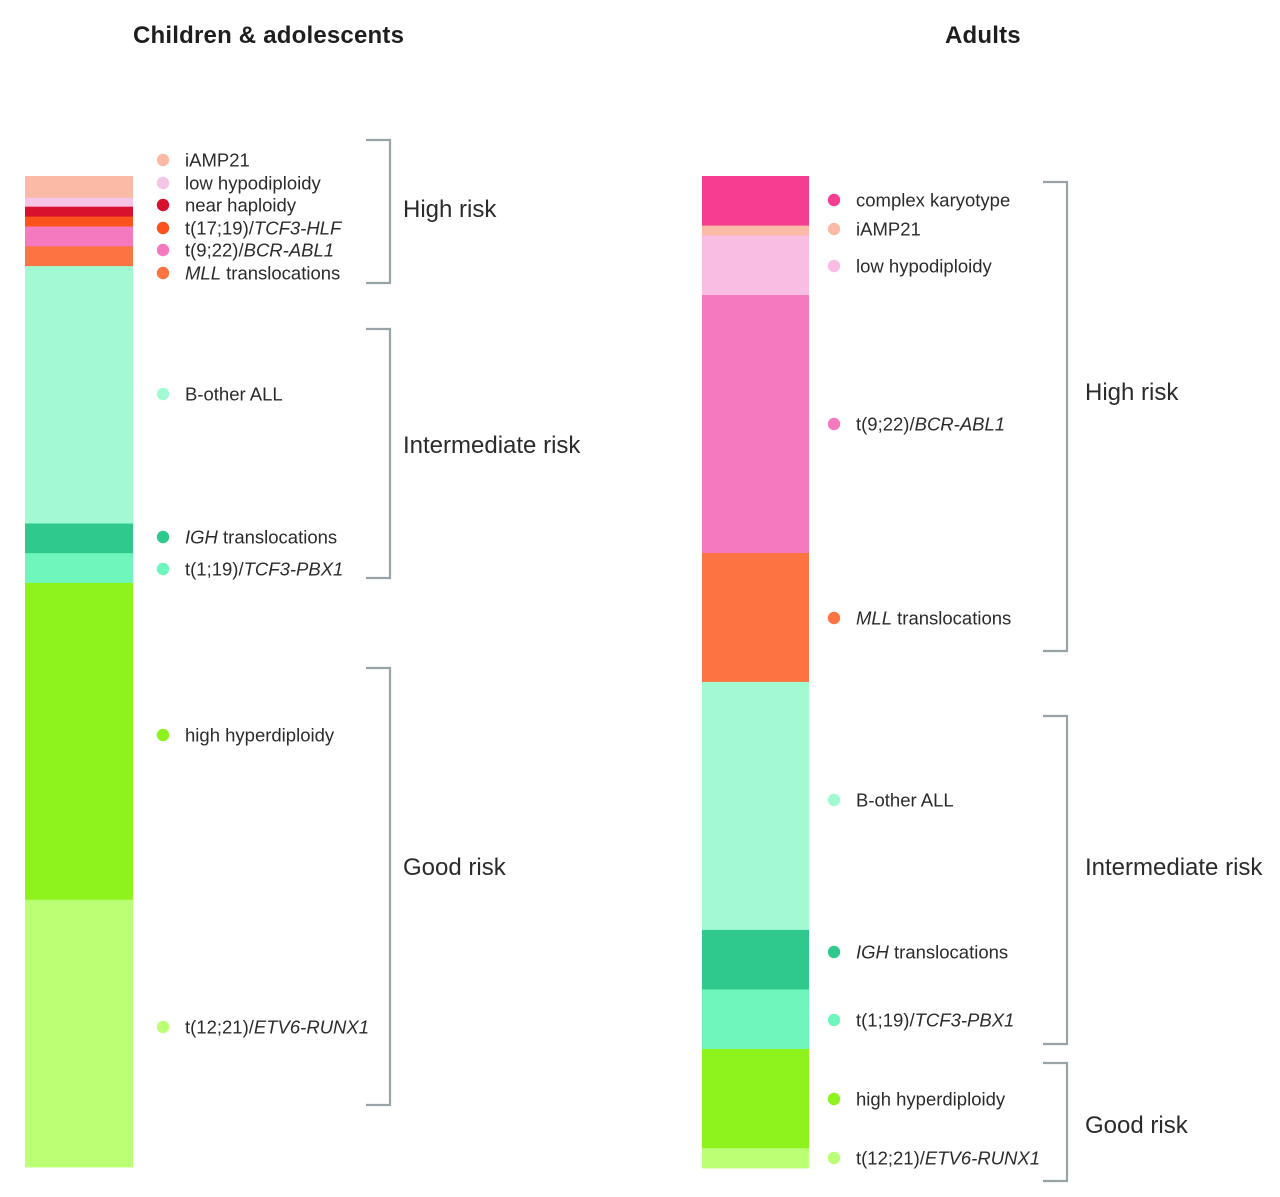 Image resolution: width=1280 pixels, height=1197 pixels. Describe the element at coordinates (1153, 681) in the screenshot. I see `risk-brackets-adults: High risk Intermediate risk Good risk` at that location.